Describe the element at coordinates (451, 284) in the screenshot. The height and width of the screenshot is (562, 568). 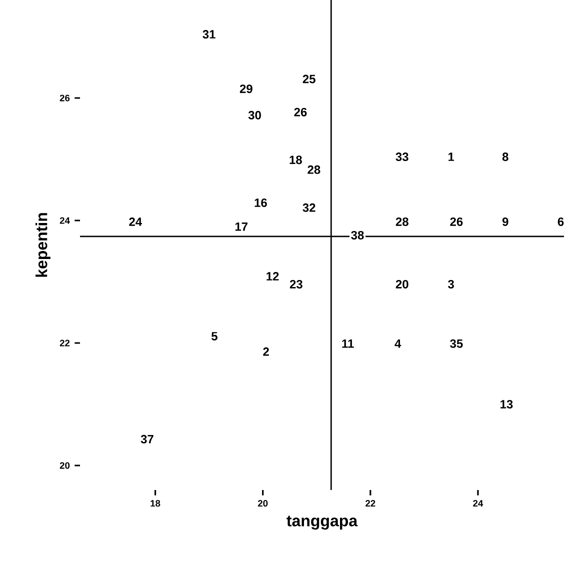
I see `annotation: 3` at that location.